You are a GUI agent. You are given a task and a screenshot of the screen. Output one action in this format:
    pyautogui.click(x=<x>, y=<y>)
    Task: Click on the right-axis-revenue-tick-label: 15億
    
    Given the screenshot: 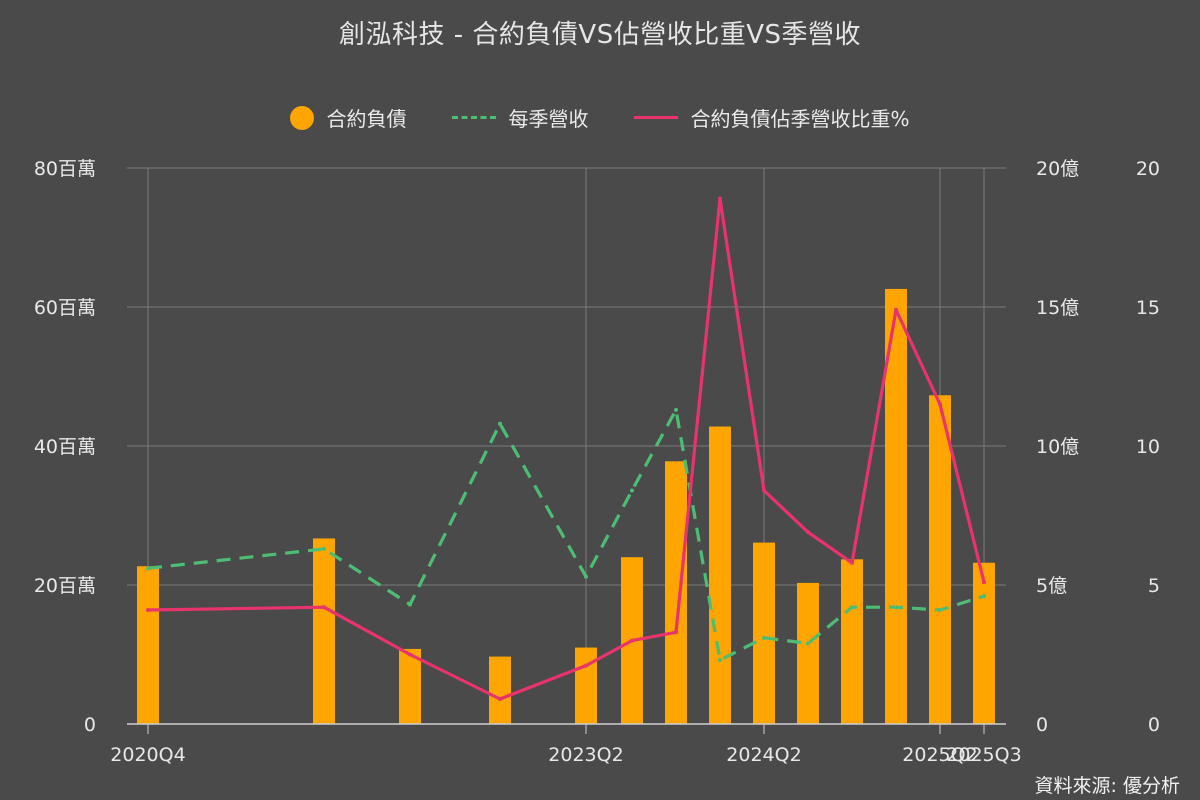 What is the action you would take?
    pyautogui.click(x=1057, y=308)
    